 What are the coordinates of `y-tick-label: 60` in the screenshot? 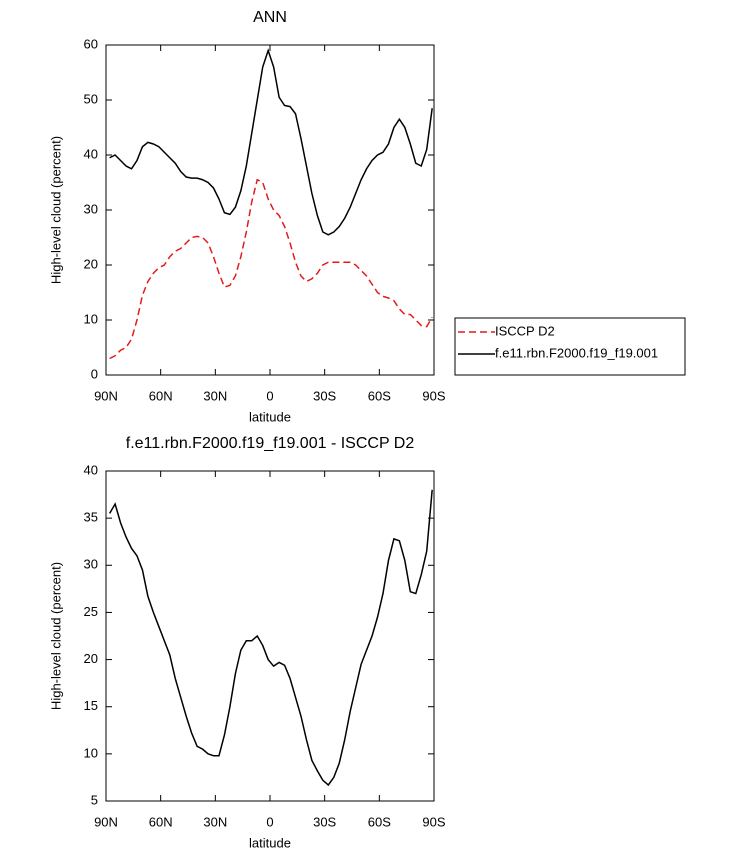 It's located at (91, 43).